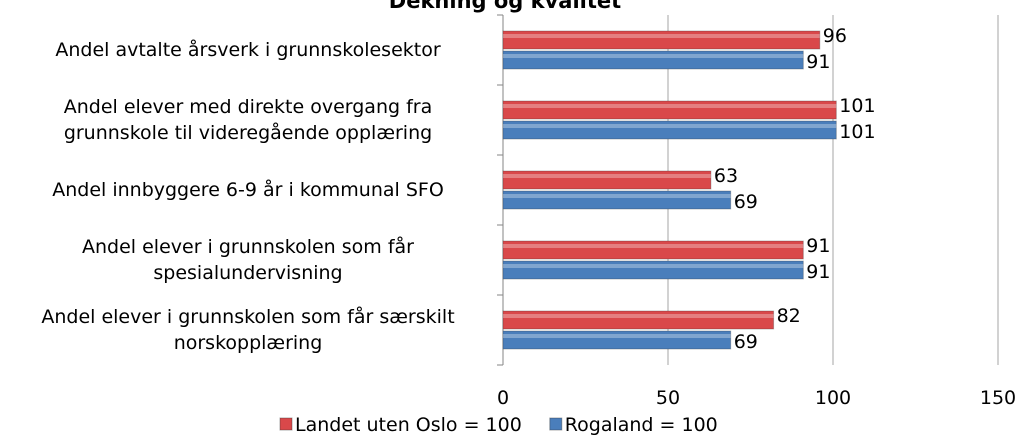 This screenshot has width=1017, height=436. What do you see at coordinates (668, 398) in the screenshot?
I see `x-tick-label: 50` at bounding box center [668, 398].